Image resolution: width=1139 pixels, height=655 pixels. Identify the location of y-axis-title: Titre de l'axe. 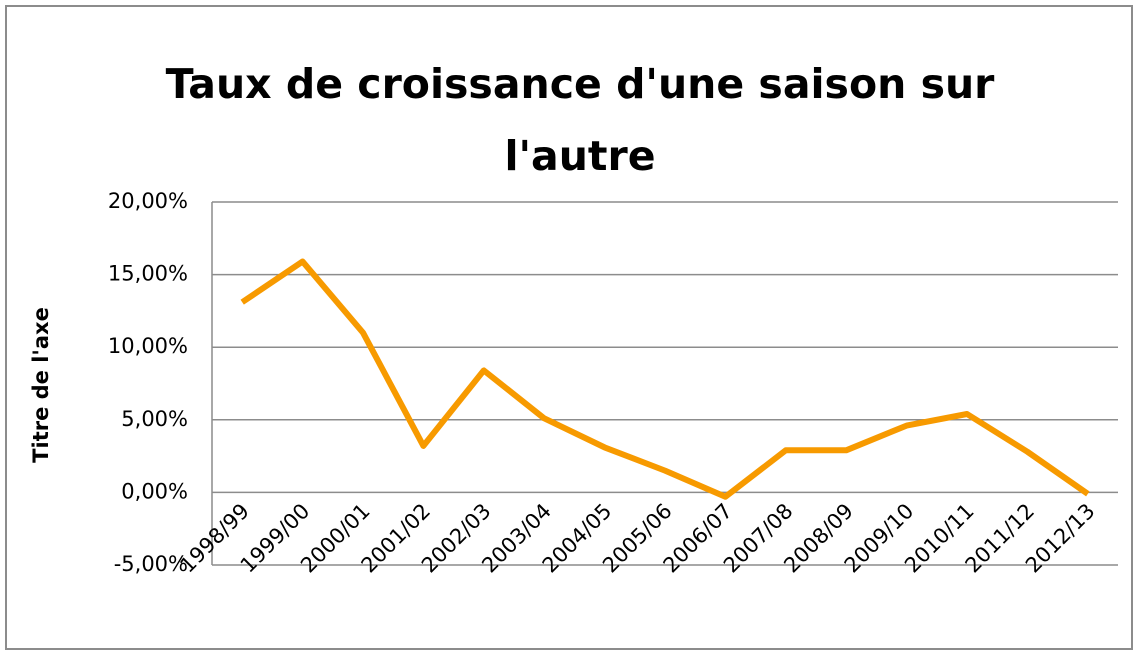
(41, 385).